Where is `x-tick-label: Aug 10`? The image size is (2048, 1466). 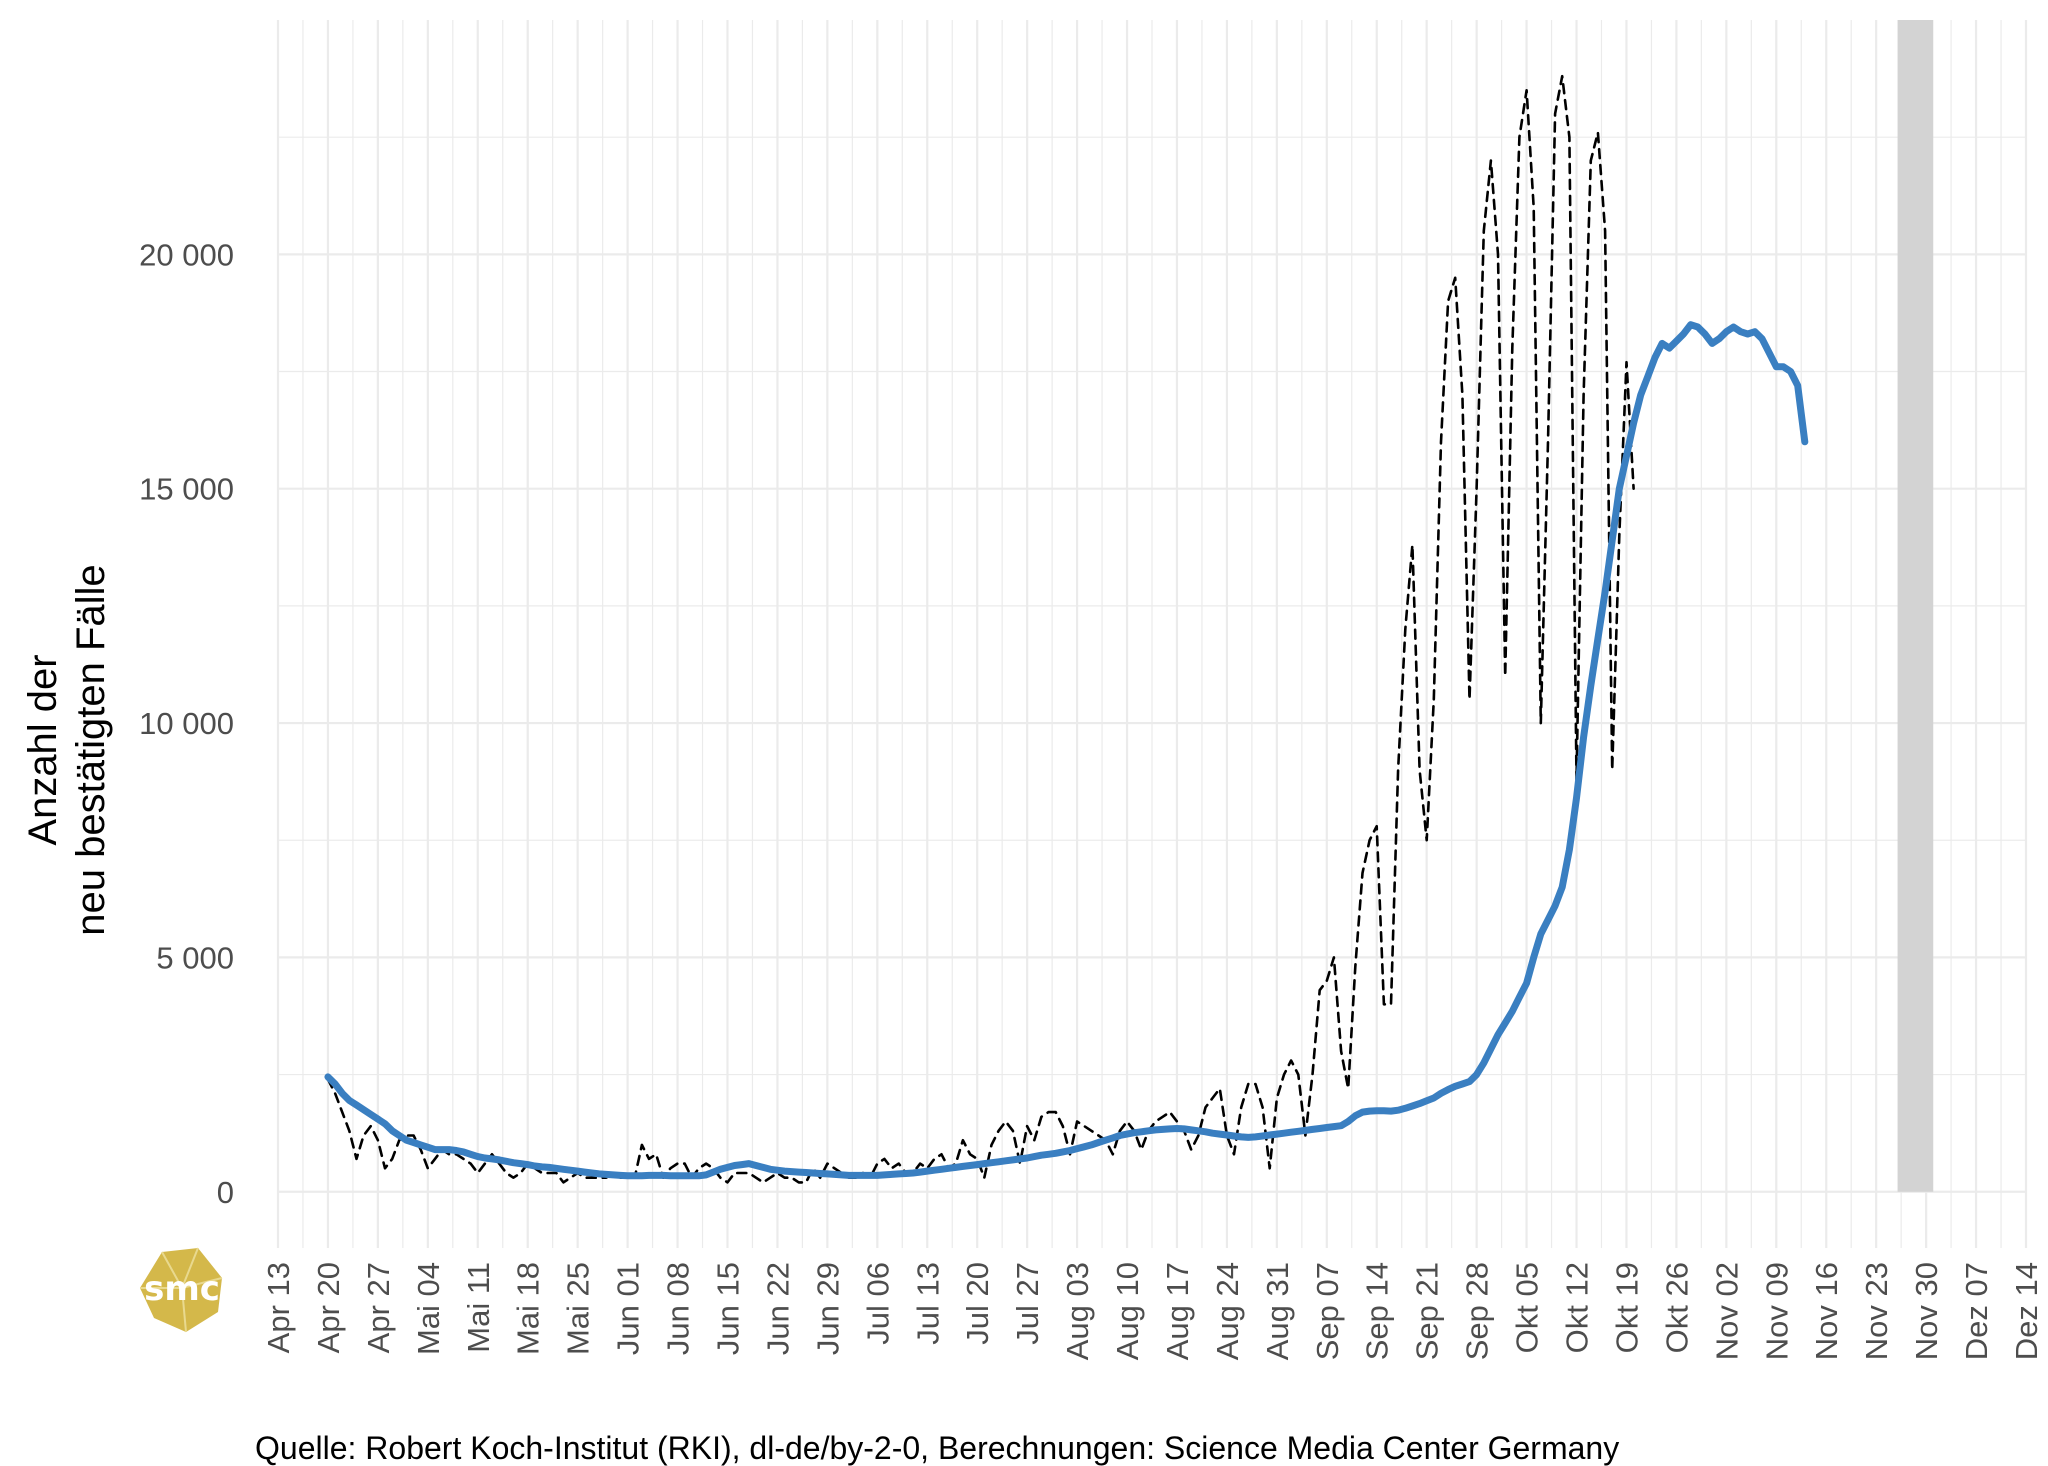 x-tick-label: Aug 10 is located at coordinates (1127, 1311).